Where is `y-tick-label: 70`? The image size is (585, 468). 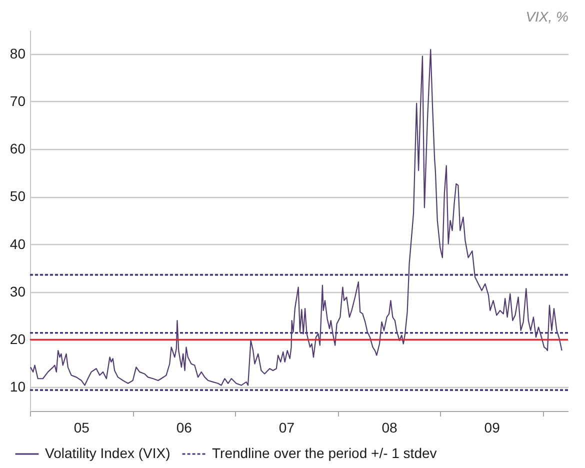 y-tick-label: 70 is located at coordinates (18, 100).